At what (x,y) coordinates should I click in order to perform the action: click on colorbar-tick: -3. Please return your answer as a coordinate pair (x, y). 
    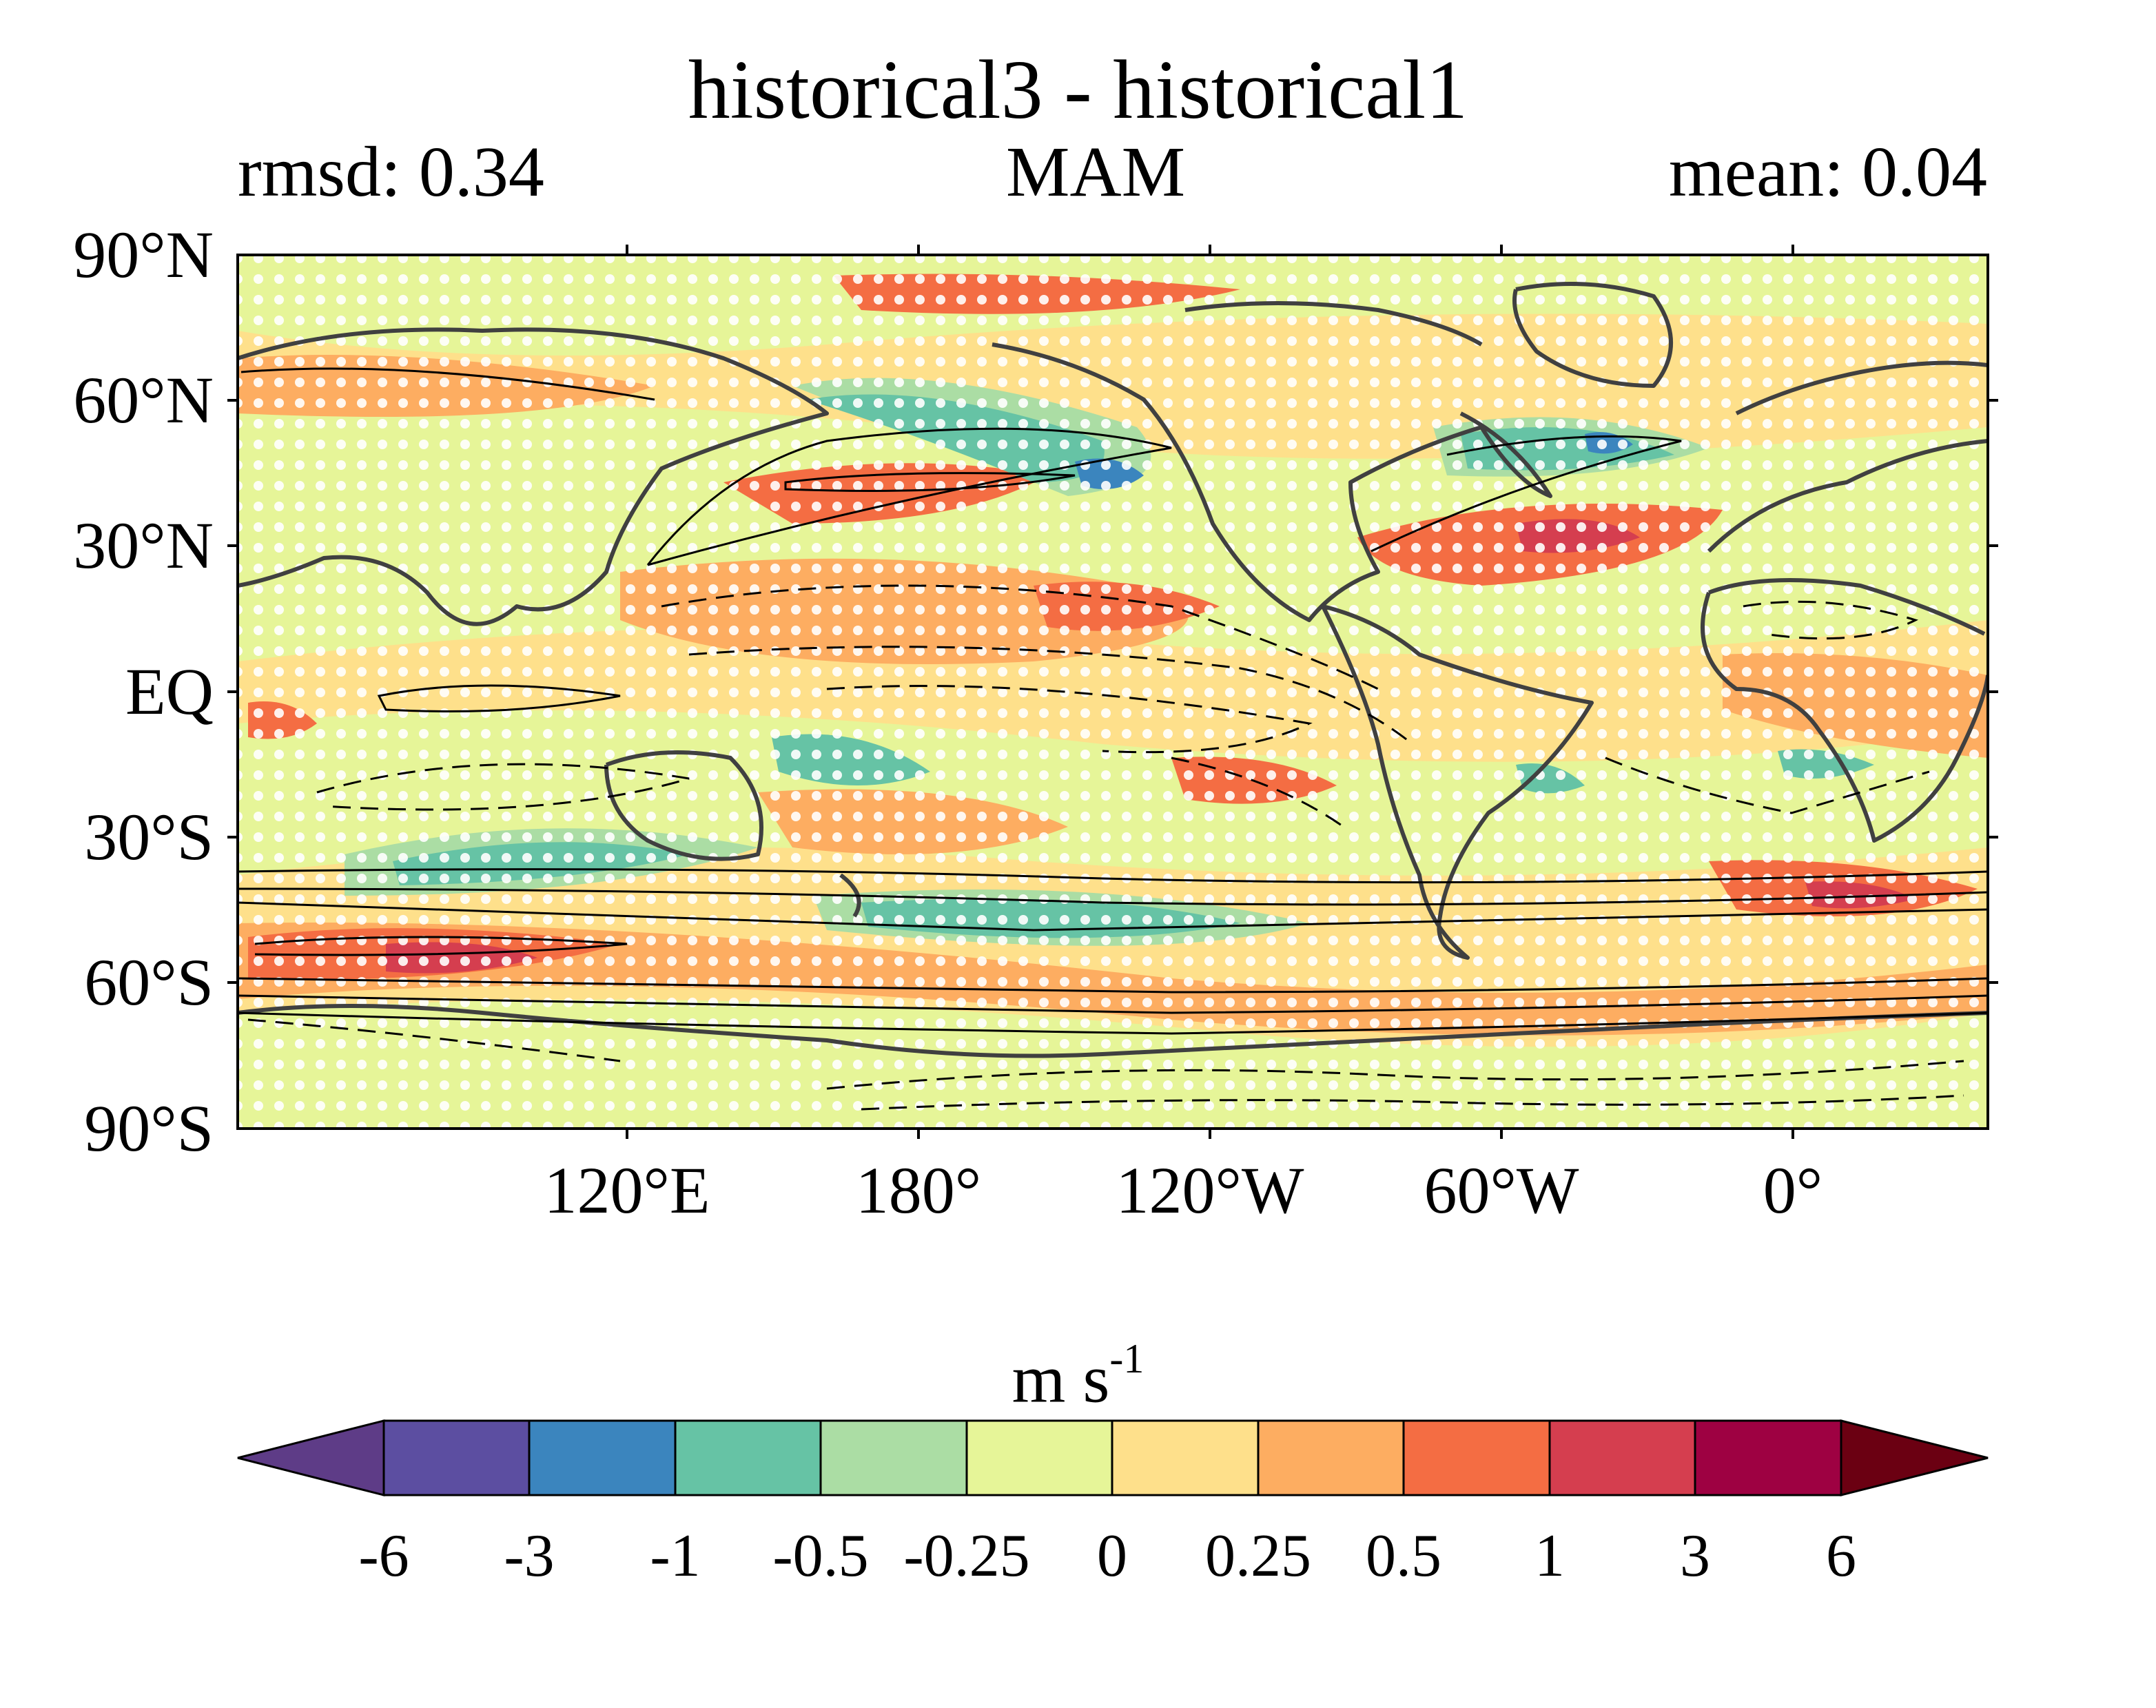
    Looking at the image, I should click on (529, 1556).